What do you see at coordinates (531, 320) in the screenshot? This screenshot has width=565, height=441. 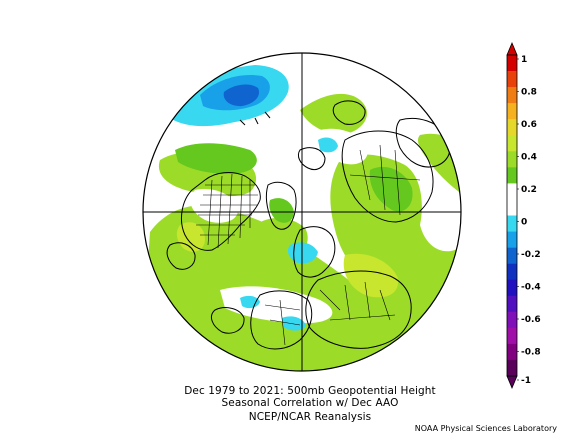 I see `colorbar-tick-label: -0.6` at bounding box center [531, 320].